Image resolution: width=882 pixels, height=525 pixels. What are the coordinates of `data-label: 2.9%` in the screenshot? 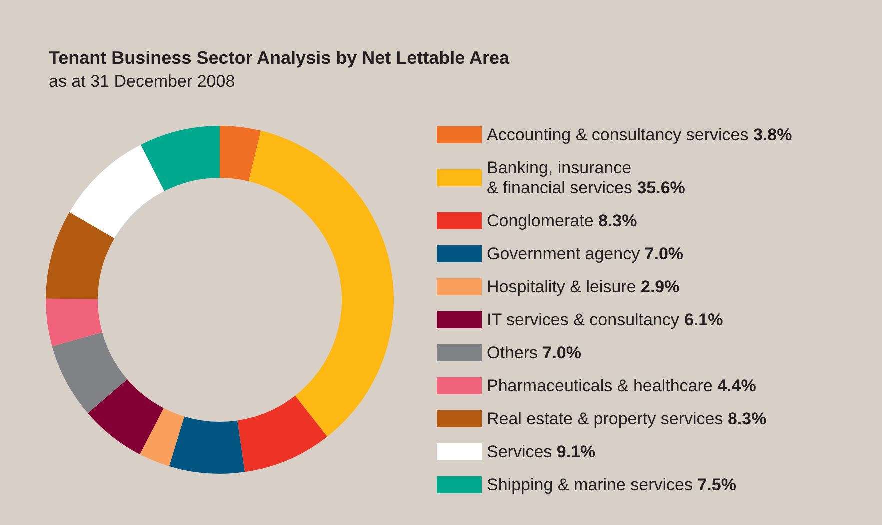 It's located at (660, 287).